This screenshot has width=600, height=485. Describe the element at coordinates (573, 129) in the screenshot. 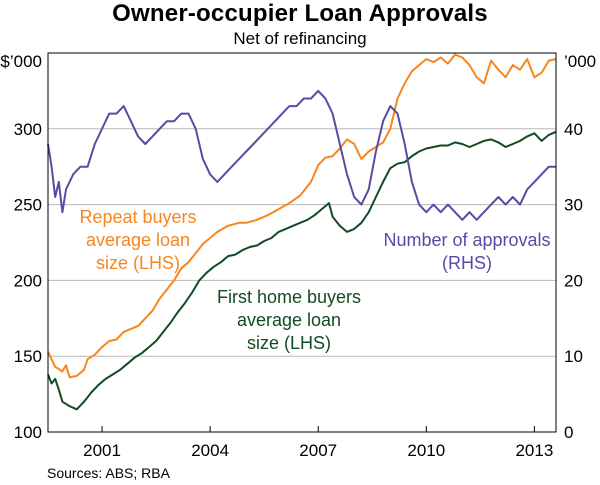

I see `y-right-tick-label: 40` at that location.